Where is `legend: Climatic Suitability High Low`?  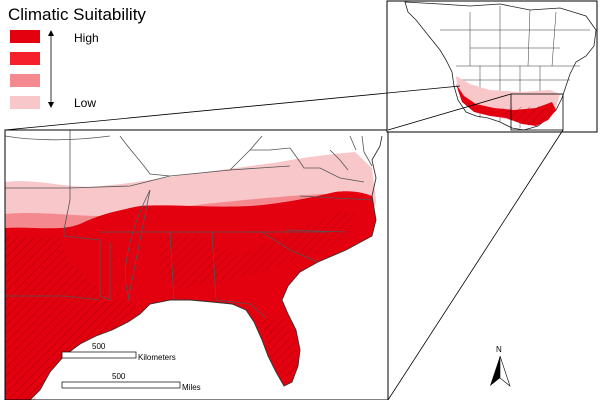
legend: Climatic Suitability High Low is located at coordinates (77, 57).